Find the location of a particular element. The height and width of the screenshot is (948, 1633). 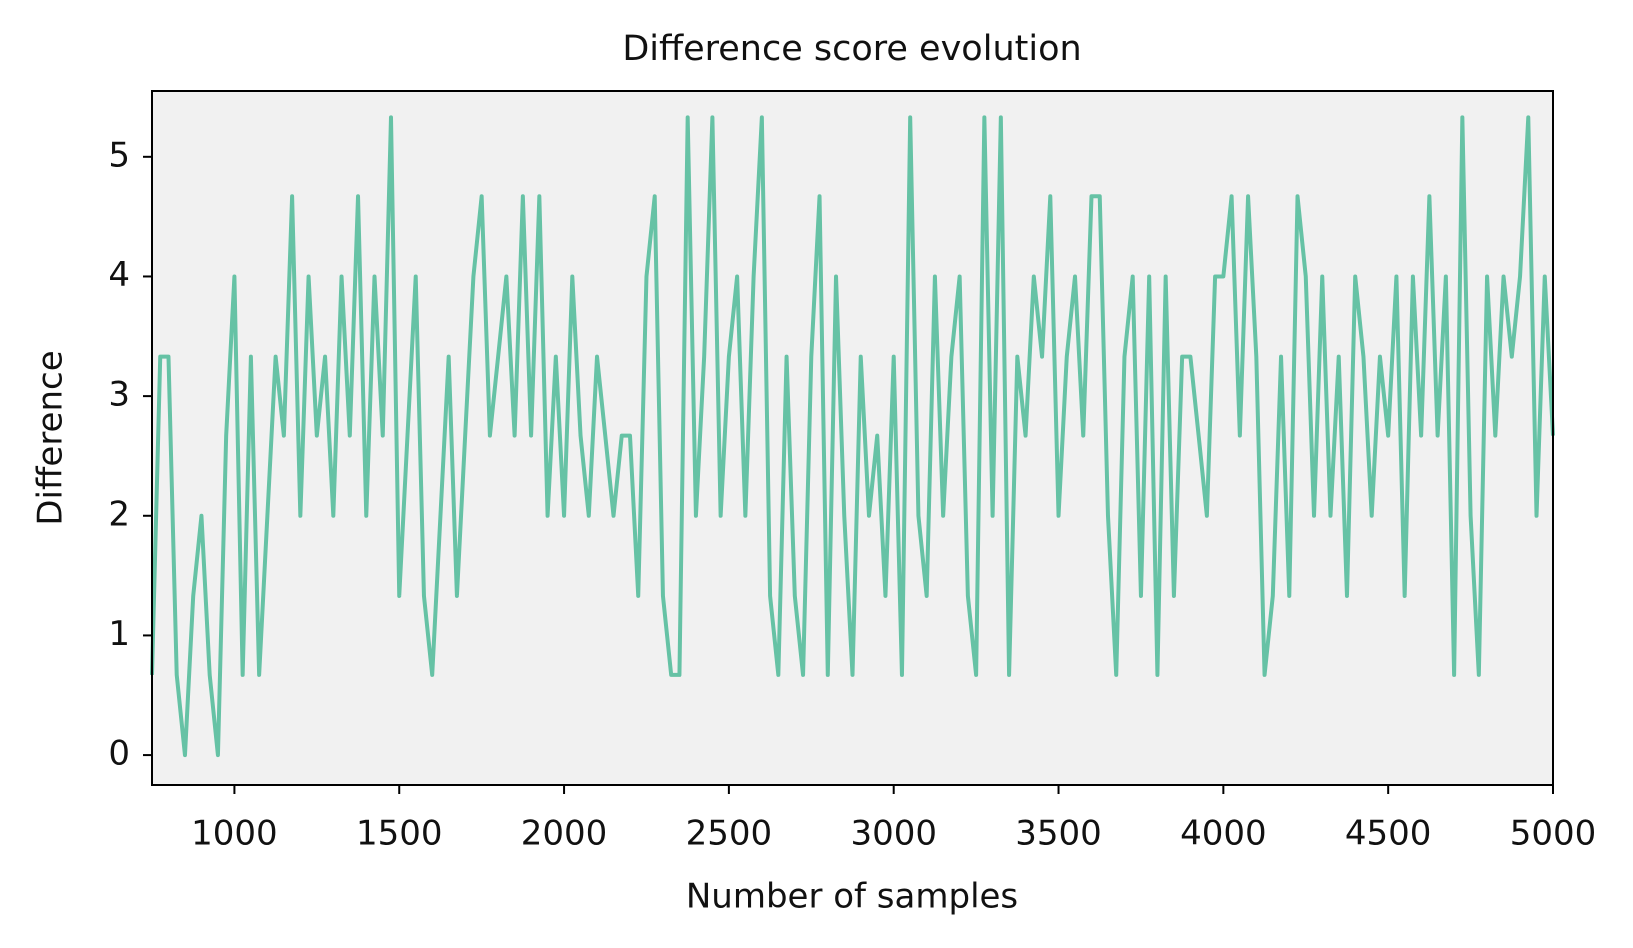

y-tick-label: 5 is located at coordinates (119, 155).